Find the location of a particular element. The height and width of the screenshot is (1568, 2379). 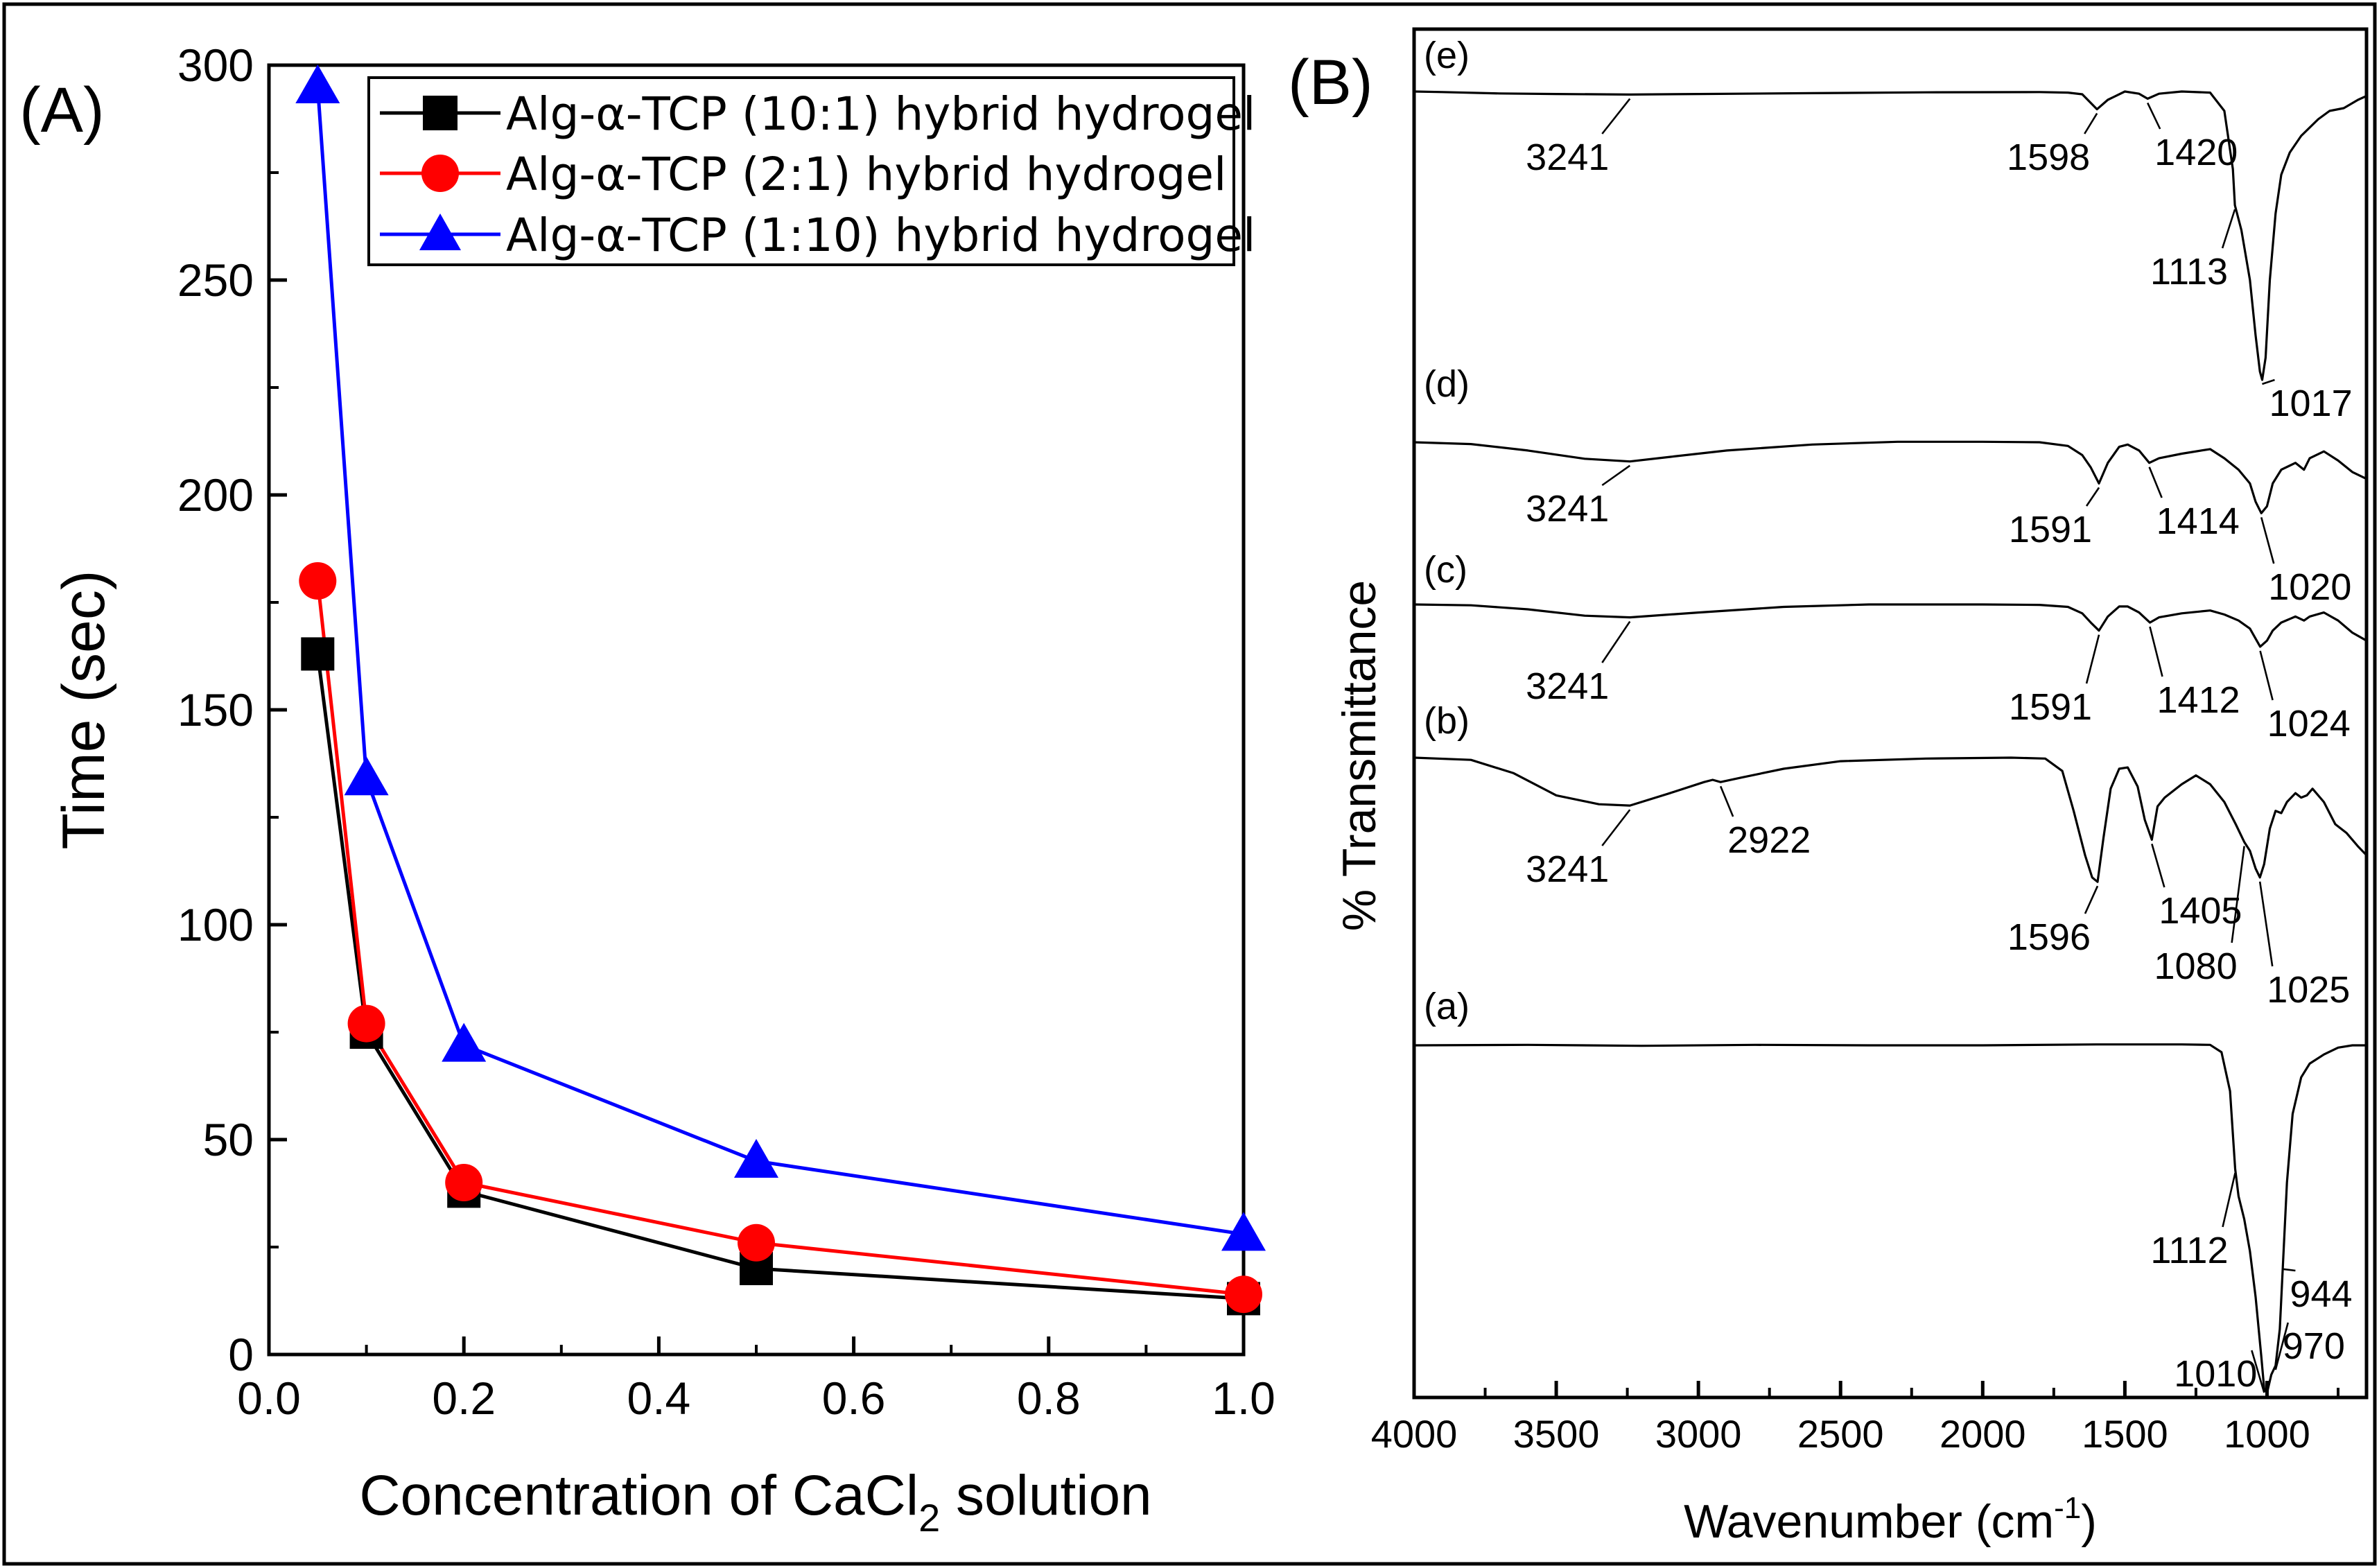

panel-b-x-axis-title-text: Wavenumber (cm is located at coordinates (1869, 1521).